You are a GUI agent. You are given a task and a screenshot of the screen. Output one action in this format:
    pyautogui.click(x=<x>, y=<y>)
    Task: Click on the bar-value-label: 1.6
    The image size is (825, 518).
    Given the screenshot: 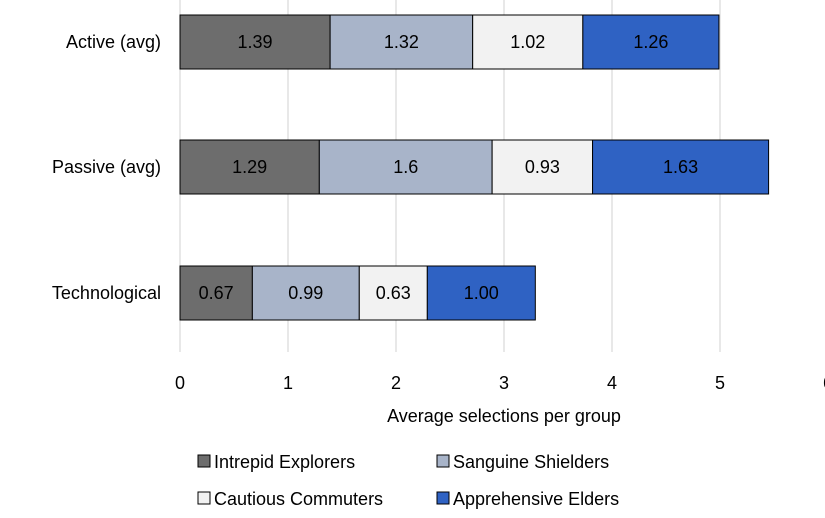 What is the action you would take?
    pyautogui.click(x=405, y=167)
    